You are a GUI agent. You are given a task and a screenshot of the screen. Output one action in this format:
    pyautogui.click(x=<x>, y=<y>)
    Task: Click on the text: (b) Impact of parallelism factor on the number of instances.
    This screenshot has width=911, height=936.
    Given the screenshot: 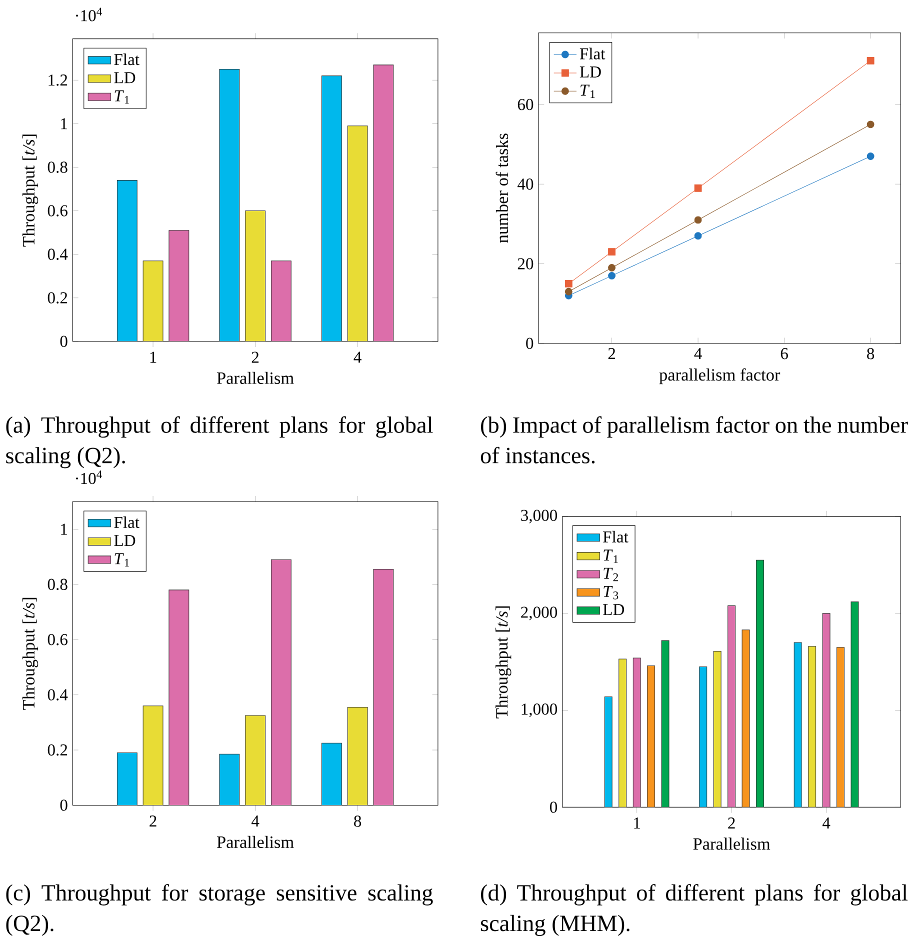 What is the action you would take?
    pyautogui.click(x=694, y=440)
    